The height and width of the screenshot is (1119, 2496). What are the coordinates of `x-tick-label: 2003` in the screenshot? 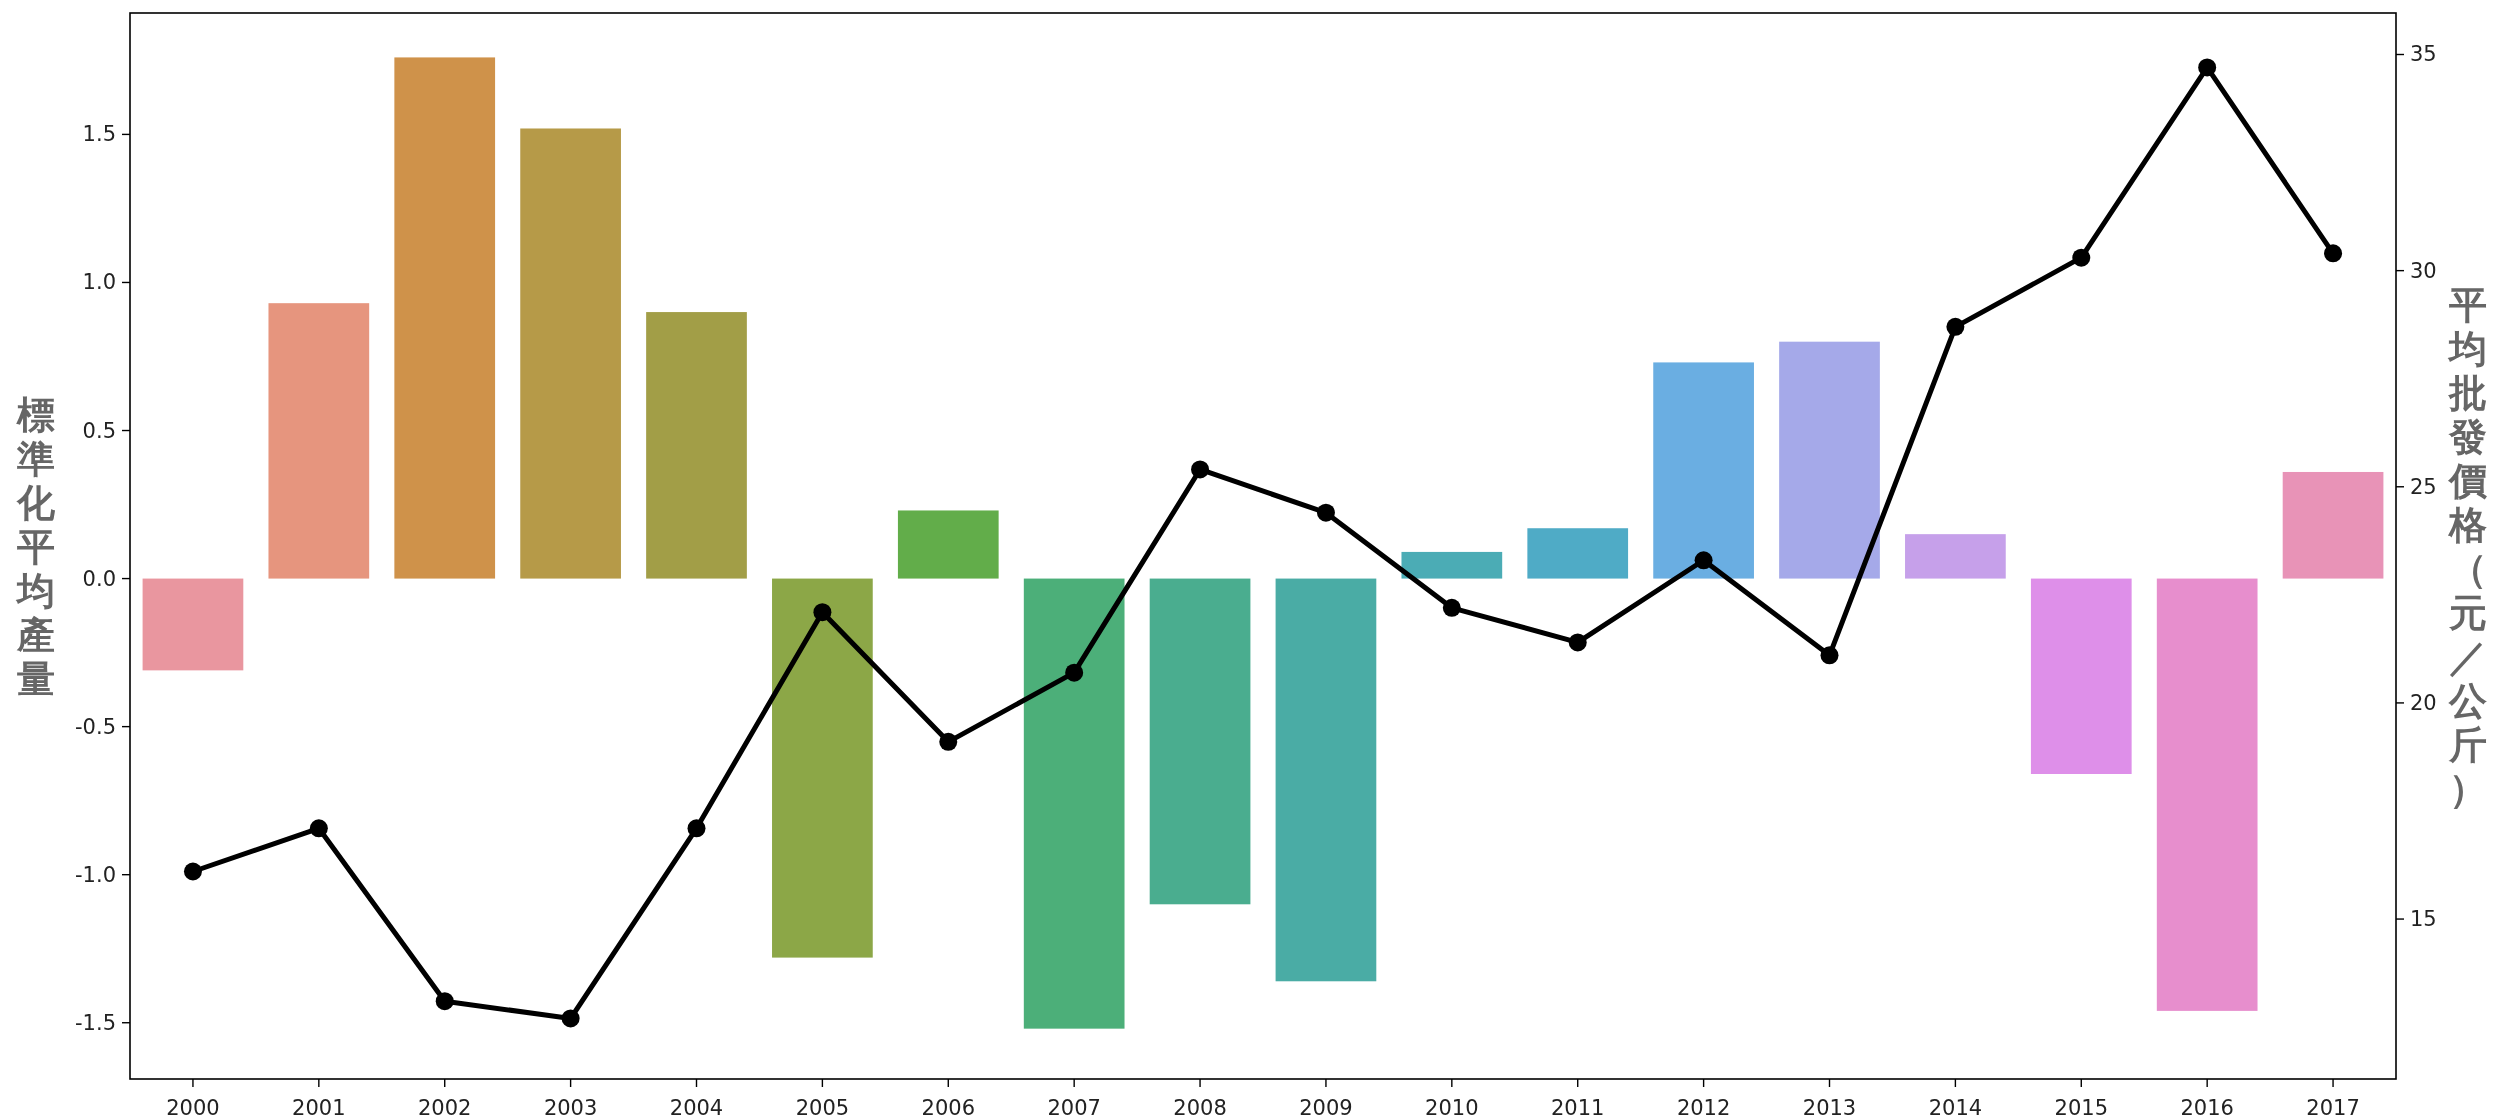 It's located at (570, 1107).